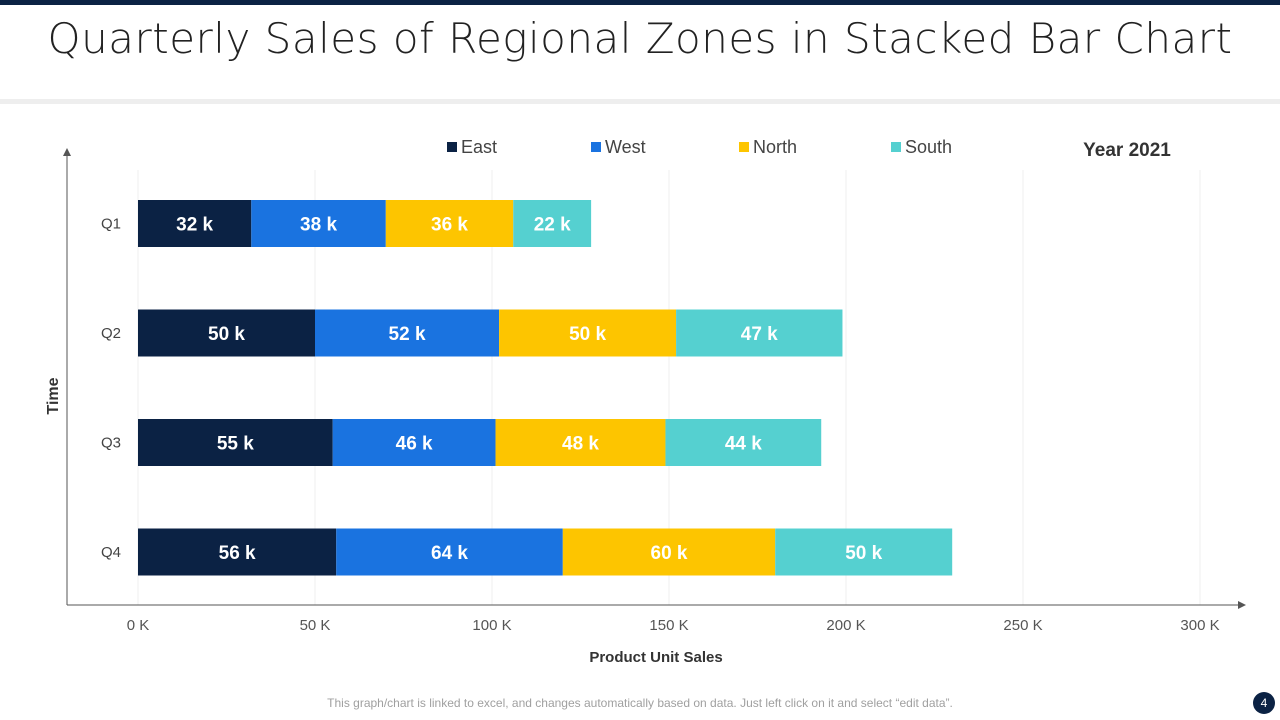  What do you see at coordinates (452, 147) in the screenshot?
I see `legend-swatch-east` at bounding box center [452, 147].